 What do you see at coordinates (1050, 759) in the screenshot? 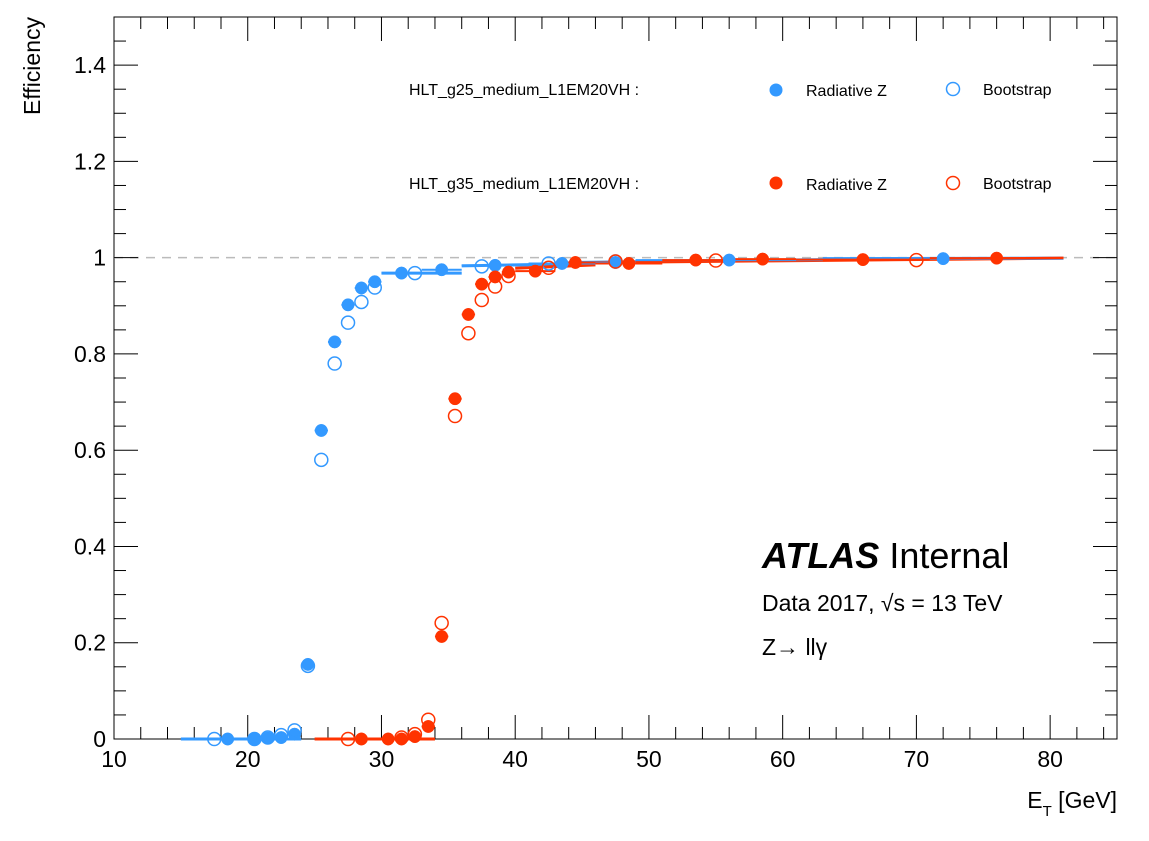
I see `x-tick-label: 80` at bounding box center [1050, 759].